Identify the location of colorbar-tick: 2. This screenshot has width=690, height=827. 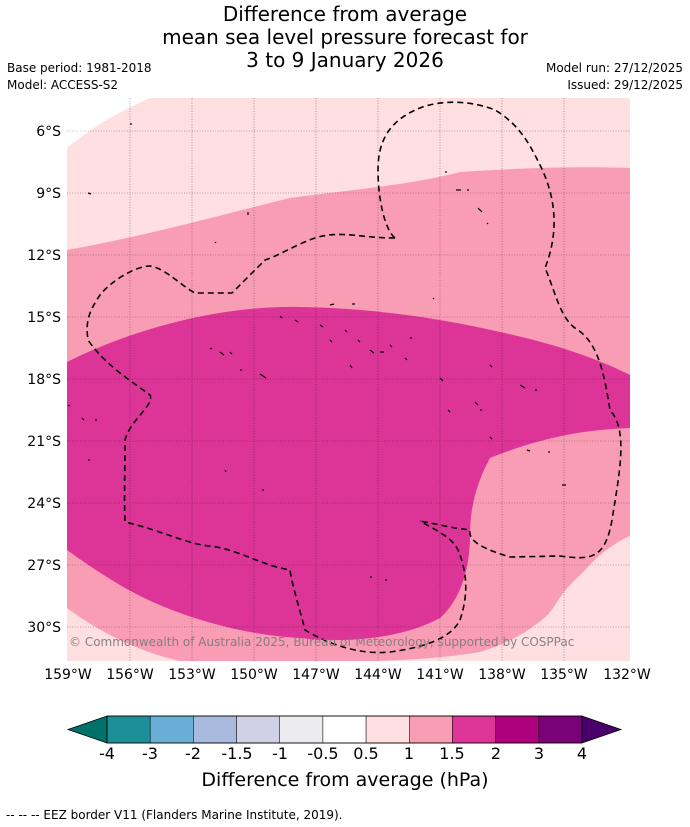
(496, 753).